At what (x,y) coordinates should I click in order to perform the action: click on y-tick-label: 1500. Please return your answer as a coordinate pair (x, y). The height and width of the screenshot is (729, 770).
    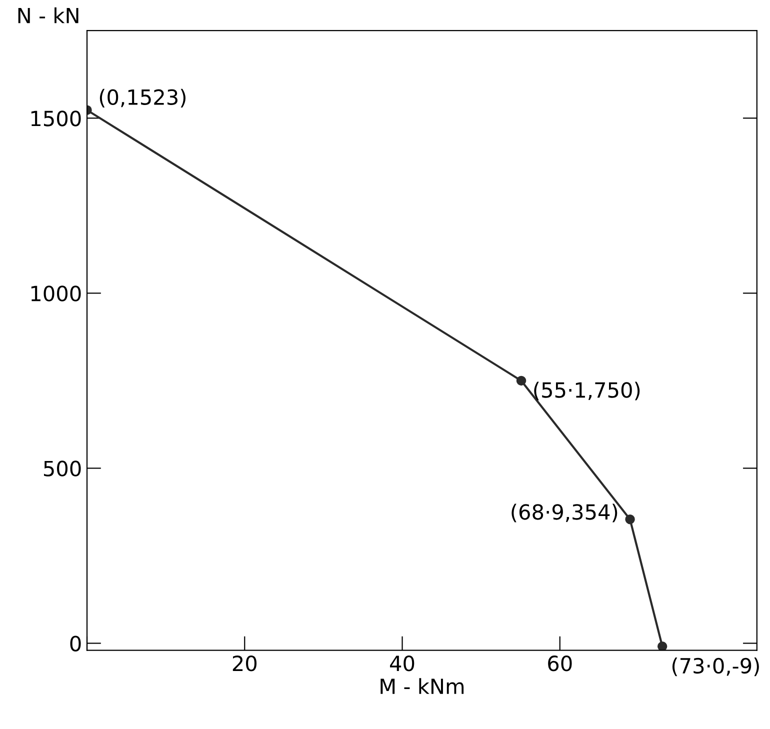
    Looking at the image, I should click on (56, 118).